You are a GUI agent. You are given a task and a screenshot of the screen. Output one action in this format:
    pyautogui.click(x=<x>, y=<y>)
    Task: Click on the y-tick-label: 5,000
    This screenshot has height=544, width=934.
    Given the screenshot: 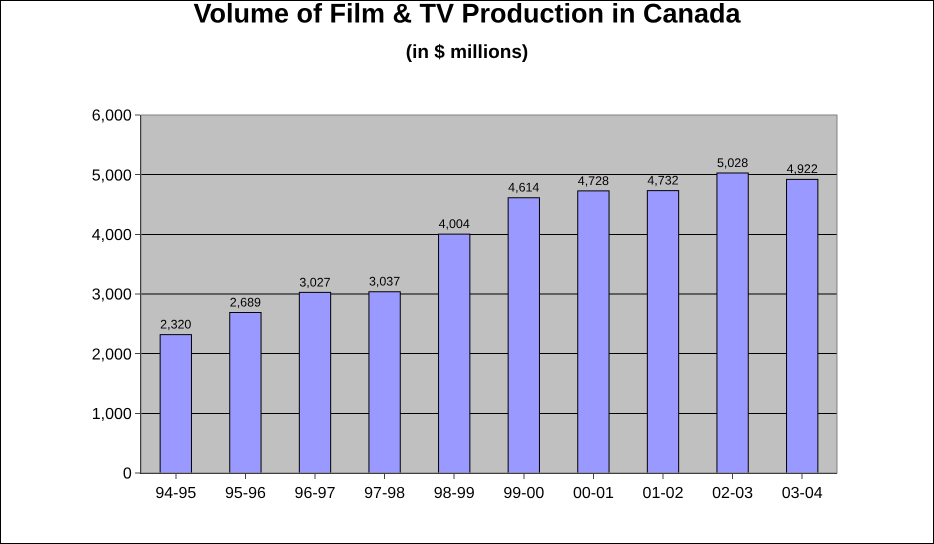 What is the action you would take?
    pyautogui.click(x=112, y=175)
    